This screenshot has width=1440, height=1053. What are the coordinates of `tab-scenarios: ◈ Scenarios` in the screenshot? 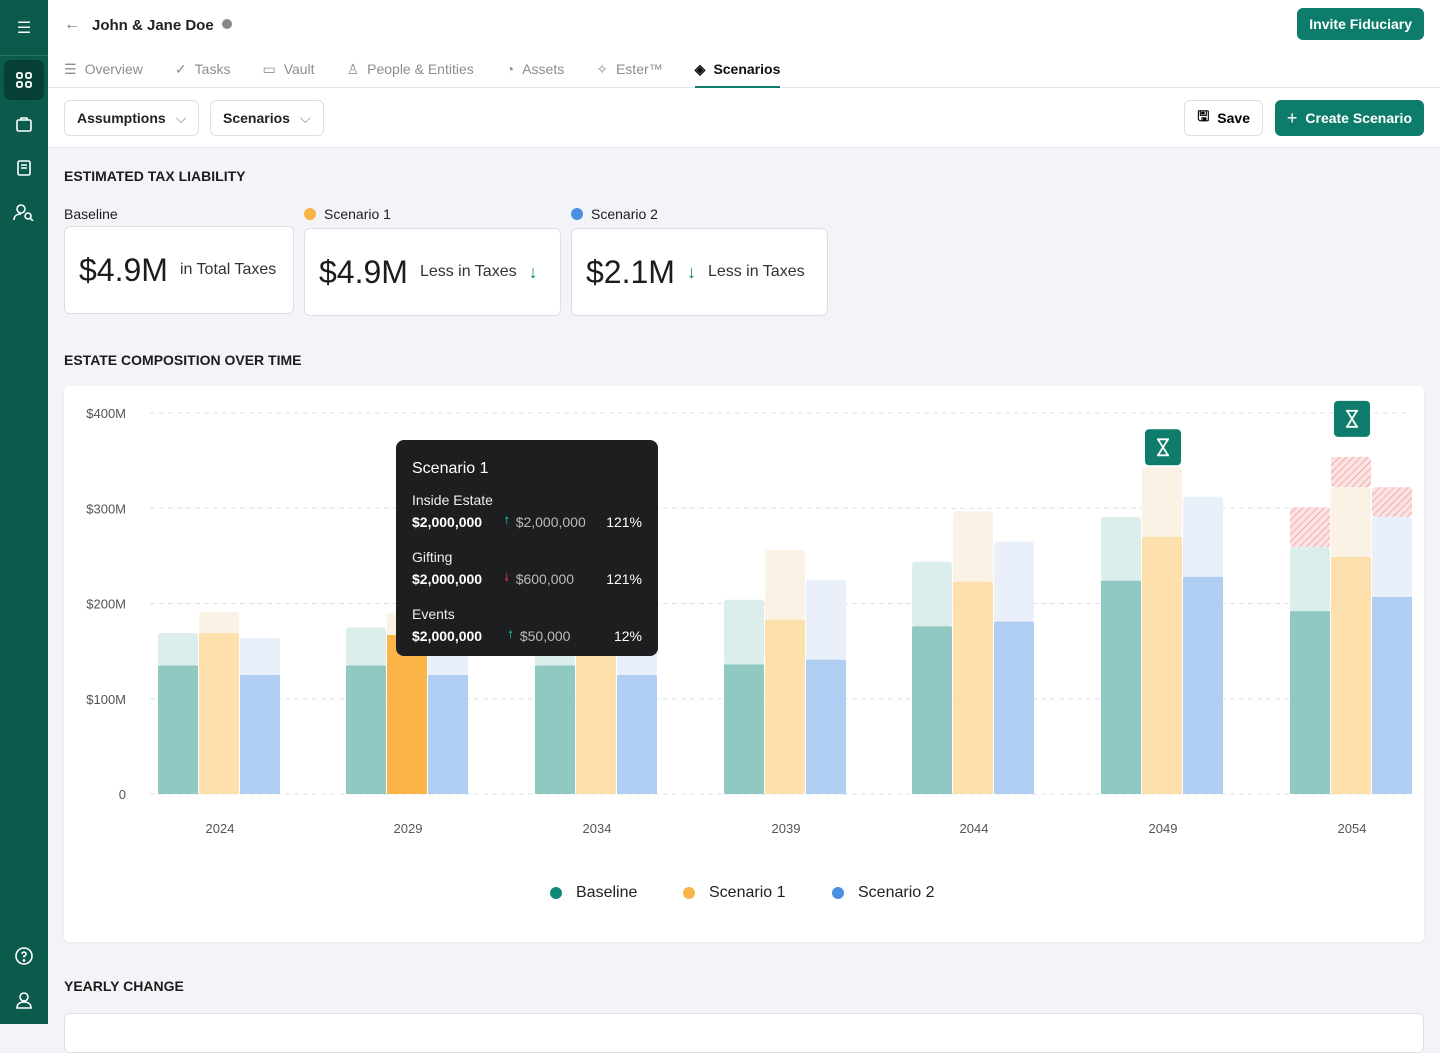 It's located at (737, 69).